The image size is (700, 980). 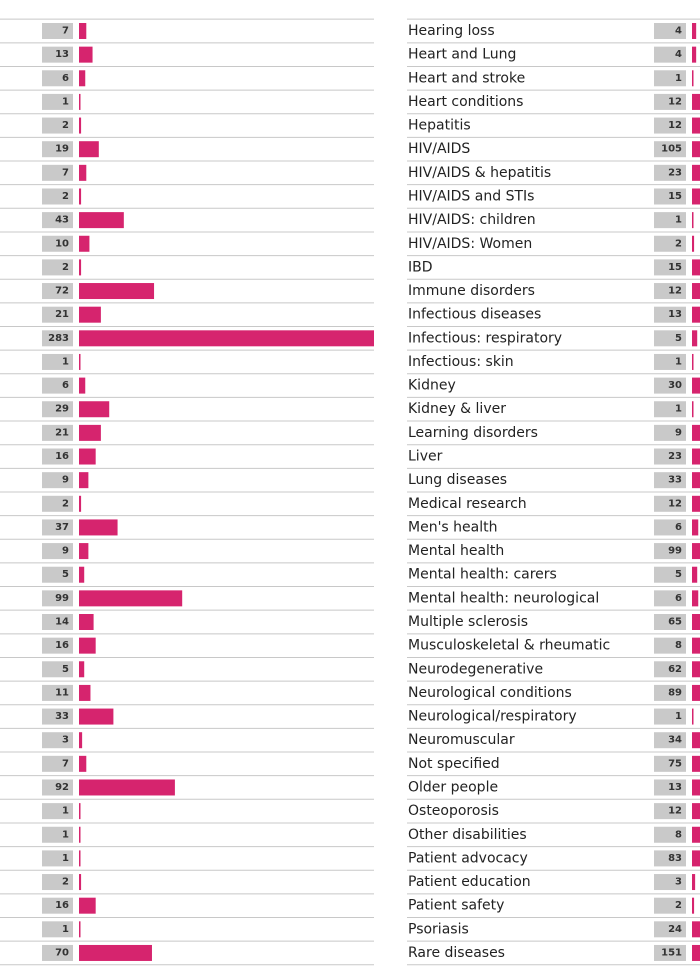 I want to click on value-label: 12, so click(x=675, y=291).